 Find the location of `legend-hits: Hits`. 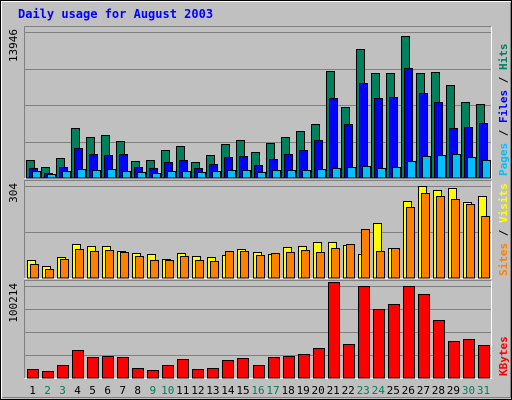

legend-hits: Hits is located at coordinates (503, 57).